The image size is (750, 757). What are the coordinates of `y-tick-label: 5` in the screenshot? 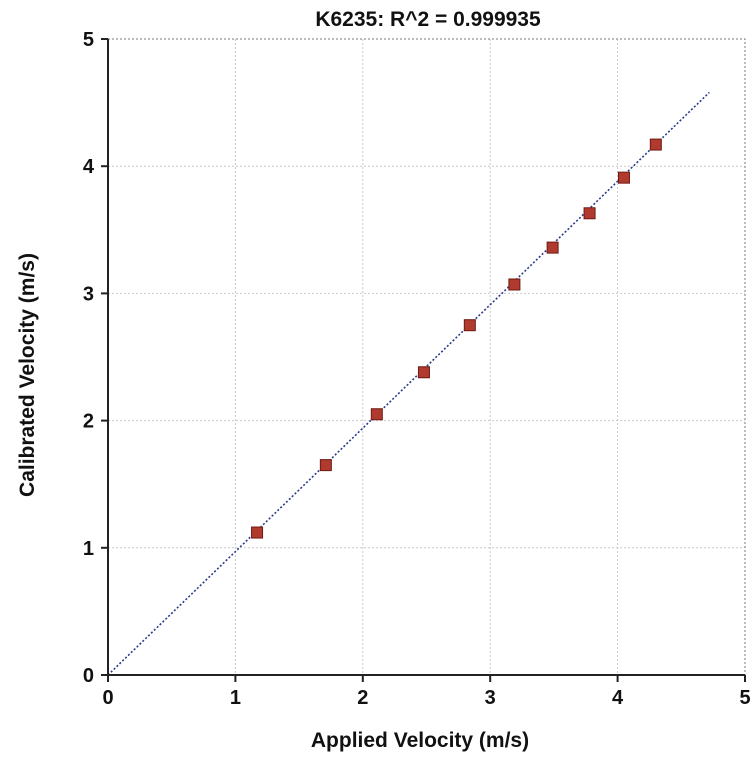 It's located at (88, 40).